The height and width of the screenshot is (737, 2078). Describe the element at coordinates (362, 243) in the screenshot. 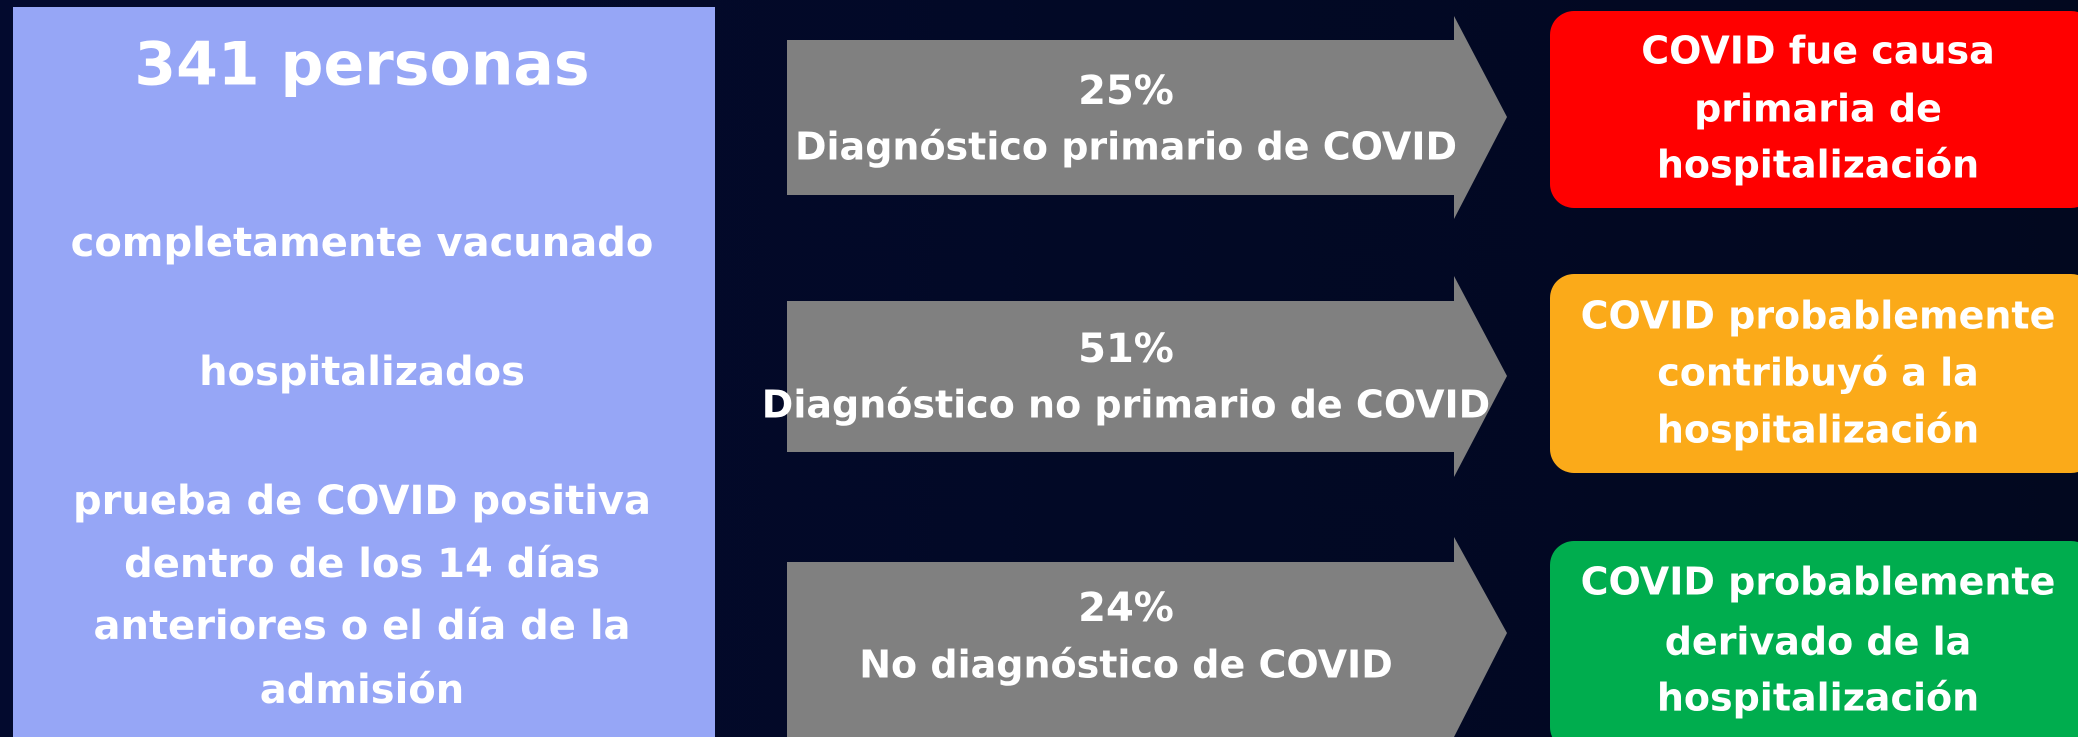

I see `criterion-text: completamente vacunado` at that location.